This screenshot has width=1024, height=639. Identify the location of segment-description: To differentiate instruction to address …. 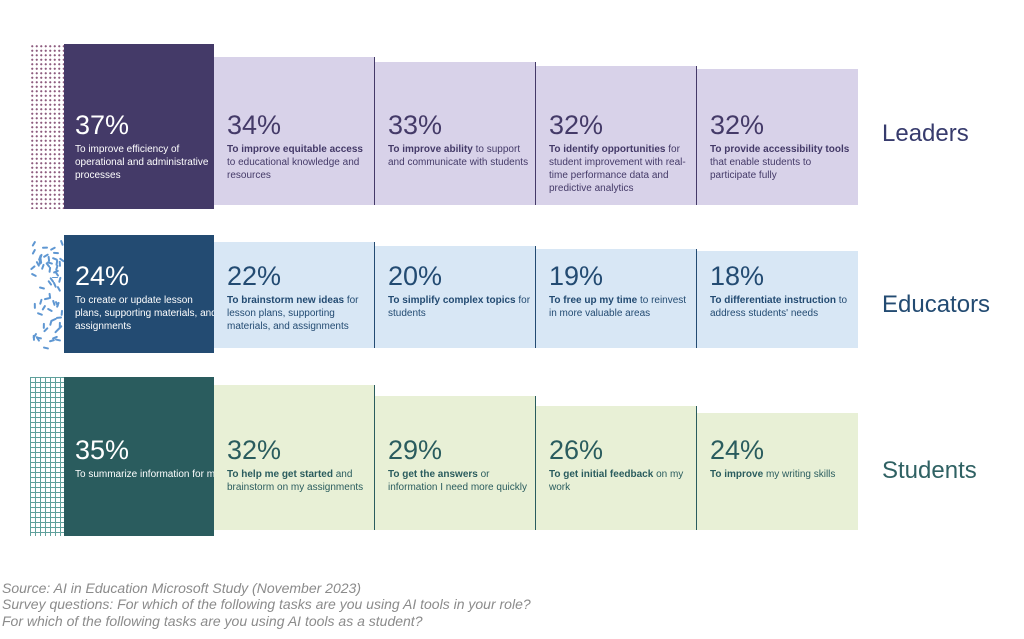
(783, 307).